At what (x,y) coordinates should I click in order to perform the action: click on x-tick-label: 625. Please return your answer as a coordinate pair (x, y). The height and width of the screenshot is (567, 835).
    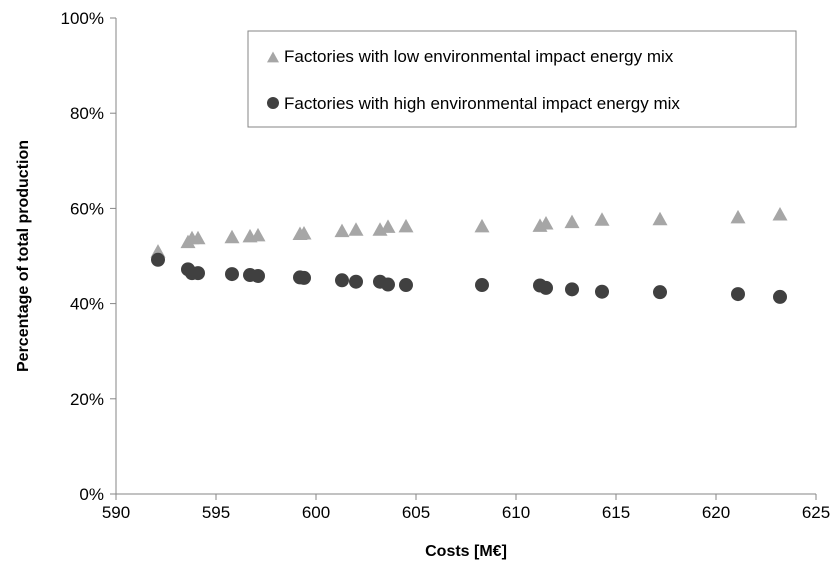
    Looking at the image, I should click on (816, 512).